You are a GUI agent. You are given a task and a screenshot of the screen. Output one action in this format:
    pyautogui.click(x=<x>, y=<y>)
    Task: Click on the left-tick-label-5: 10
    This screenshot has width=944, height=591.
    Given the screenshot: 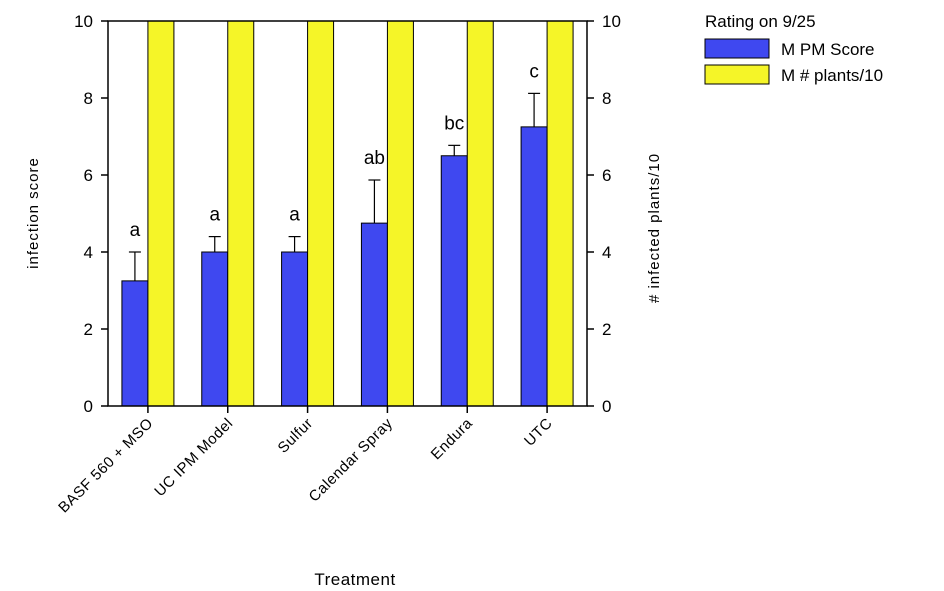 What is the action you would take?
    pyautogui.click(x=83, y=21)
    